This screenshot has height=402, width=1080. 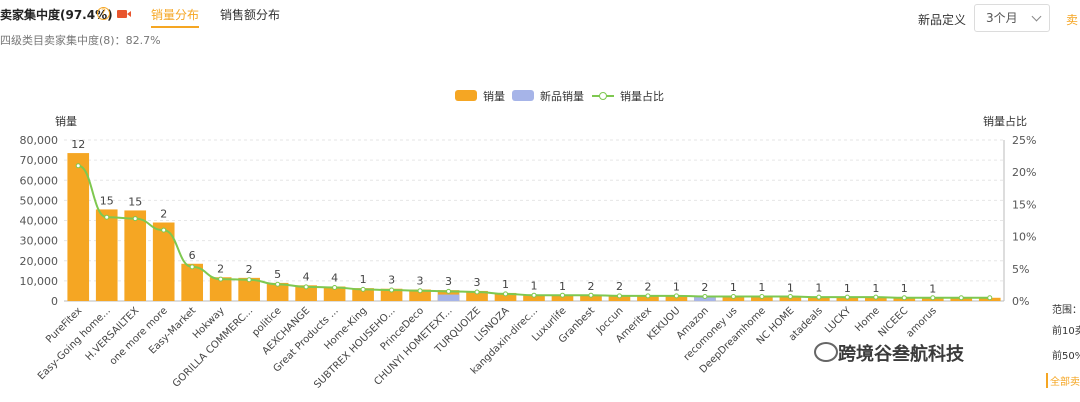 What do you see at coordinates (1005, 121) in the screenshot?
I see `y2-axis-title: 销量占比` at bounding box center [1005, 121].